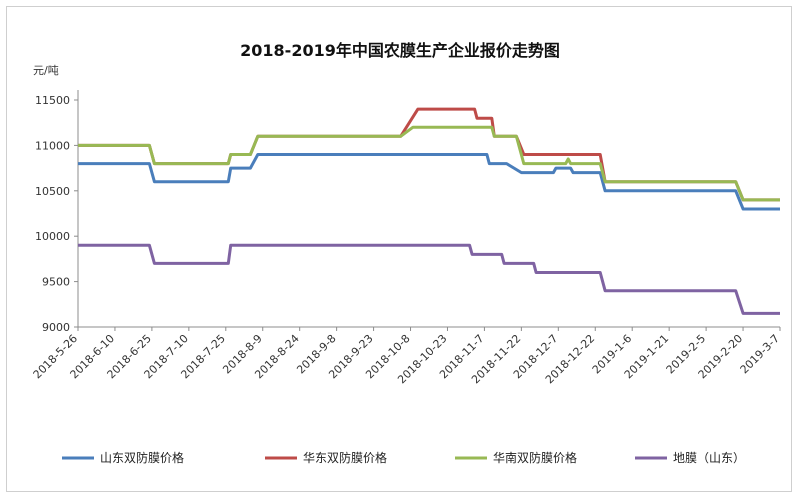  What do you see at coordinates (46, 70) in the screenshot?
I see `y-axis-unit-label: 元/吨` at bounding box center [46, 70].